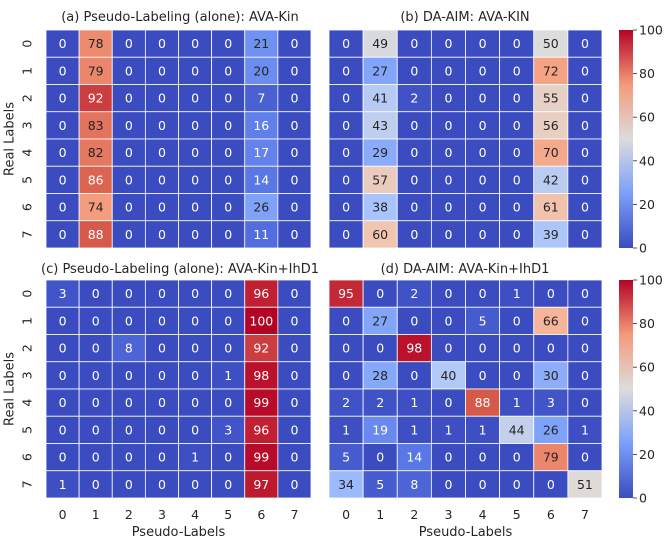  I want to click on x-tick-label: 4, so click(483, 514).